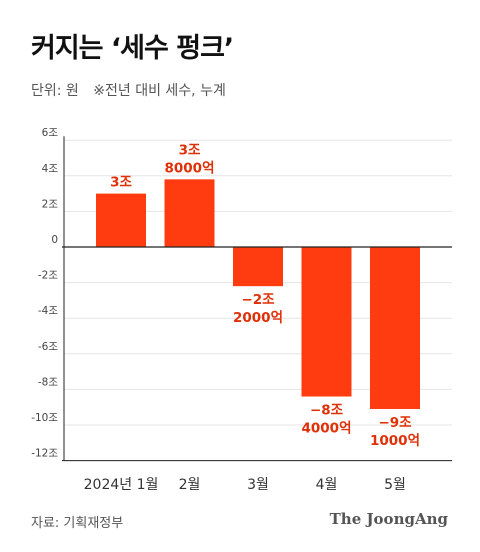  Describe the element at coordinates (258, 300) in the screenshot. I see `bar-value-label: −2조` at that location.